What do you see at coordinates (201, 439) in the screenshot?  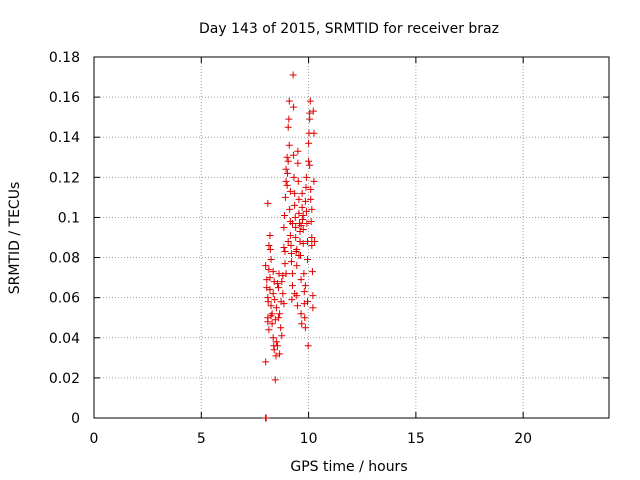 I see `x-tick-label: 5` at bounding box center [201, 439].